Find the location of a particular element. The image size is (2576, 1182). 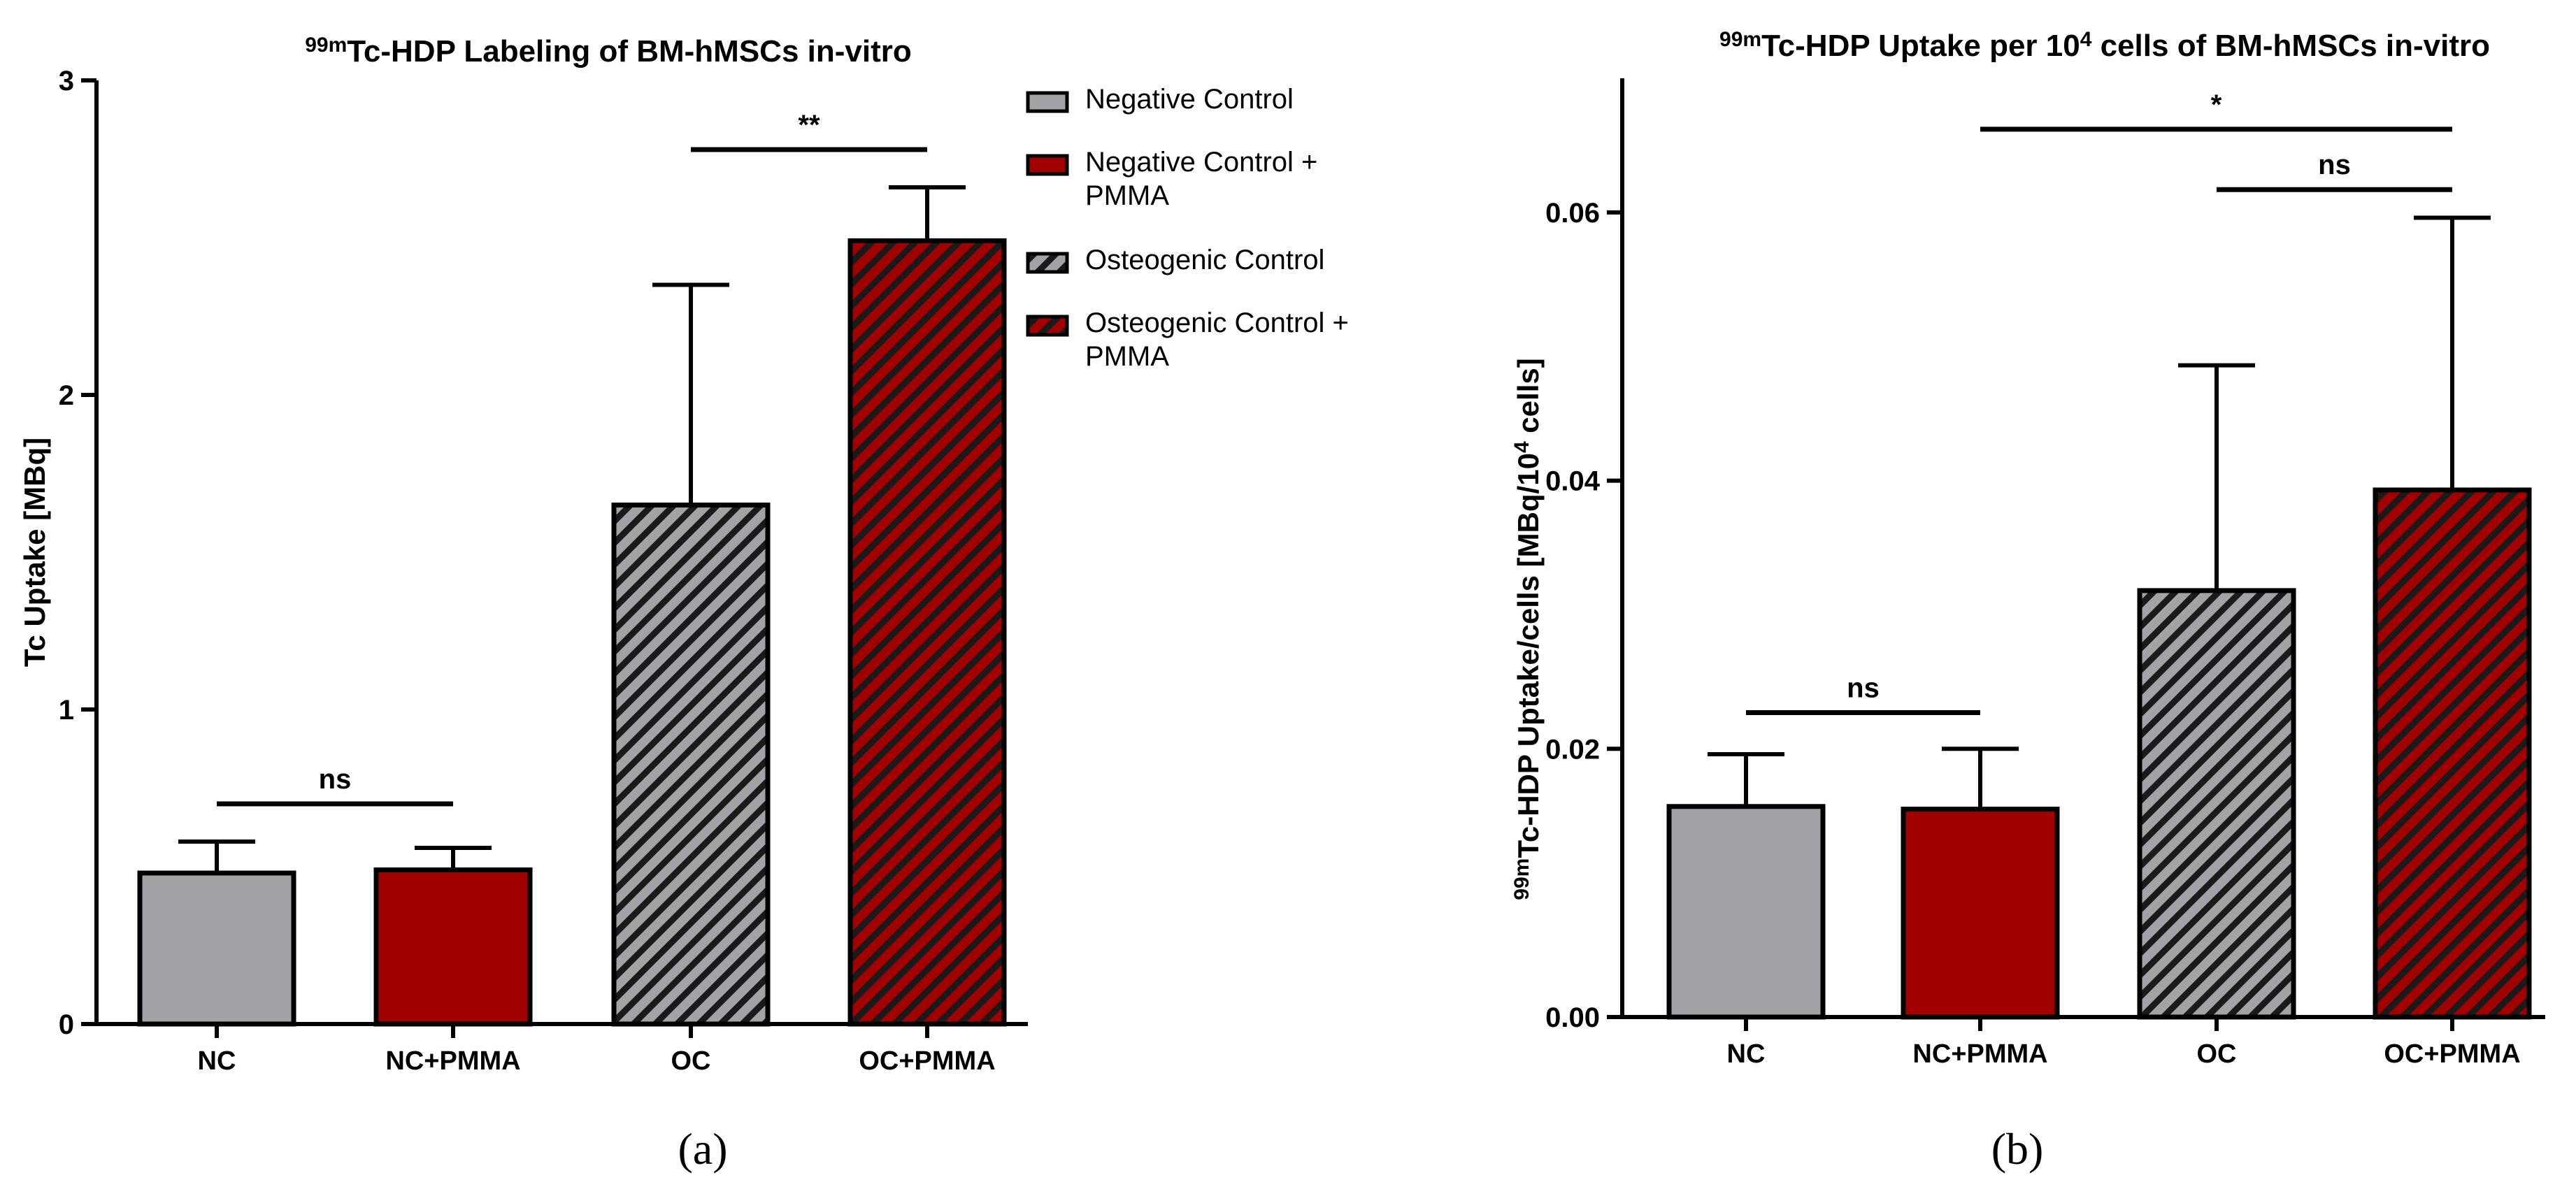

y-tick-label: 0.04 is located at coordinates (1573, 481).